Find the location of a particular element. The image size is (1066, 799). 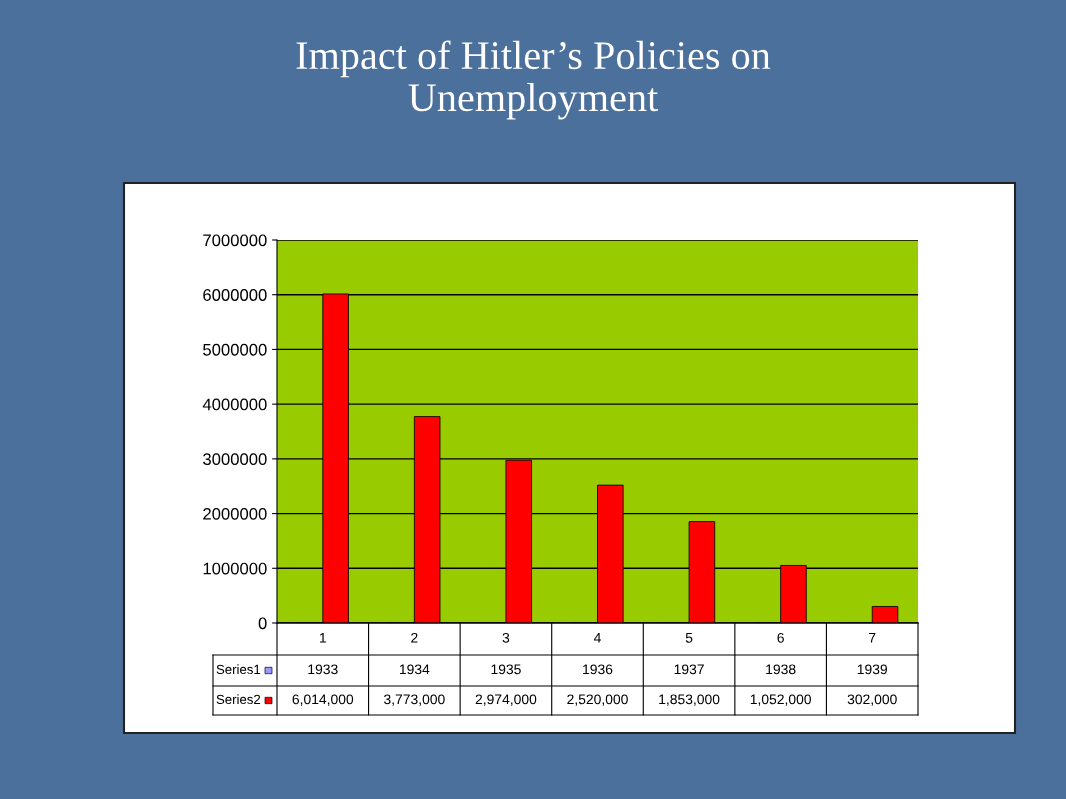

y-tick-label: 5000000 is located at coordinates (235, 349).